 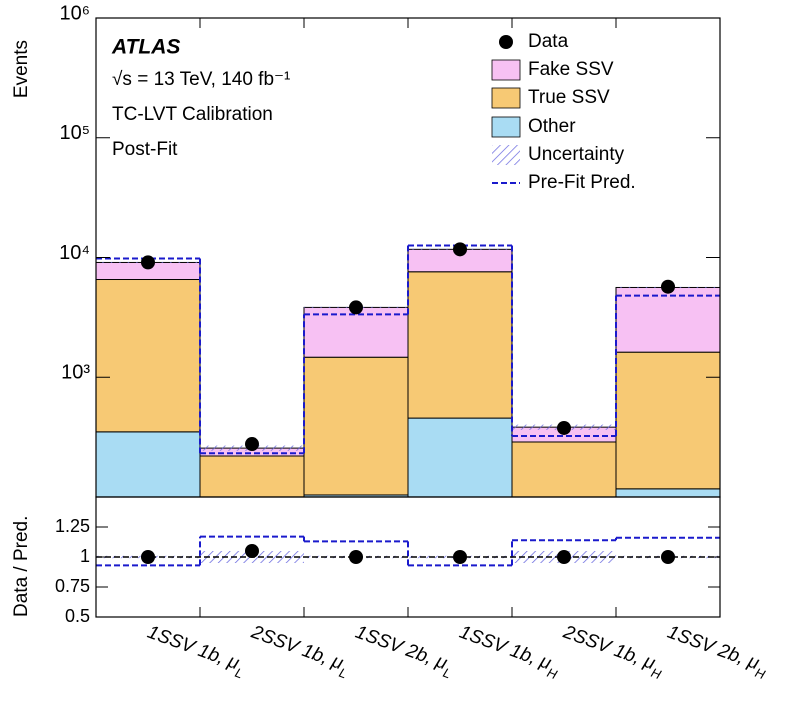 What do you see at coordinates (201, 79) in the screenshot?
I see `energy-label: √s = 13 TeV, 140 fb⁻¹` at bounding box center [201, 79].